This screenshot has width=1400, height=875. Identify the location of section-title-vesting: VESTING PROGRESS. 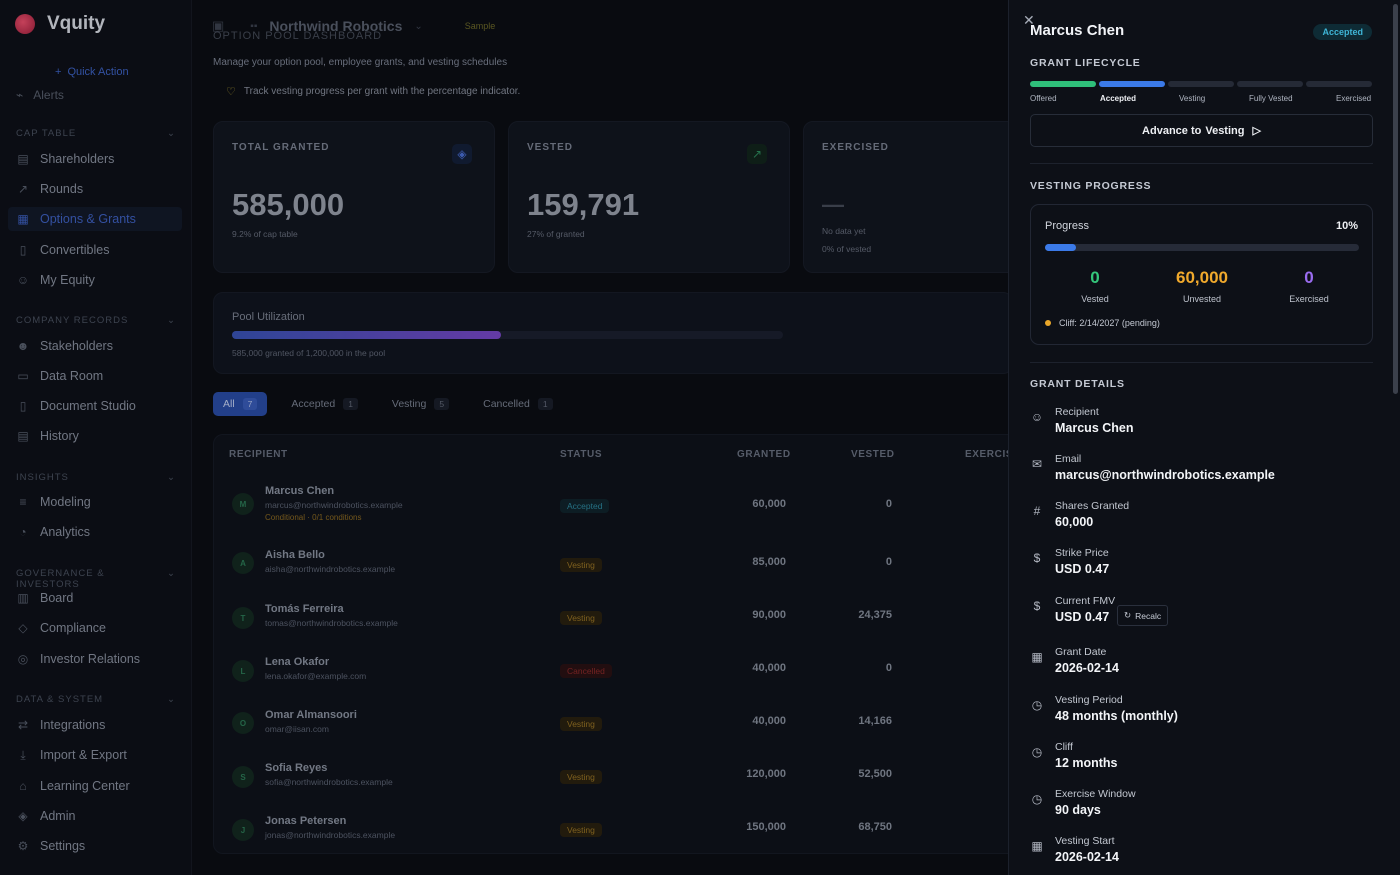
(1091, 186).